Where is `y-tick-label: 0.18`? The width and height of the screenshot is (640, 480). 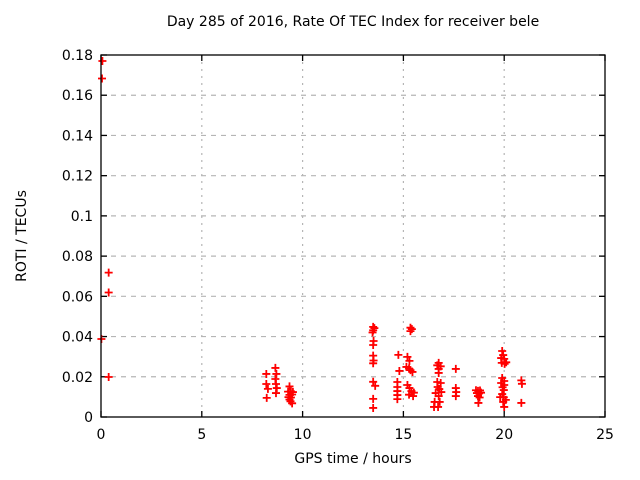
y-tick-label: 0.18 is located at coordinates (77, 56).